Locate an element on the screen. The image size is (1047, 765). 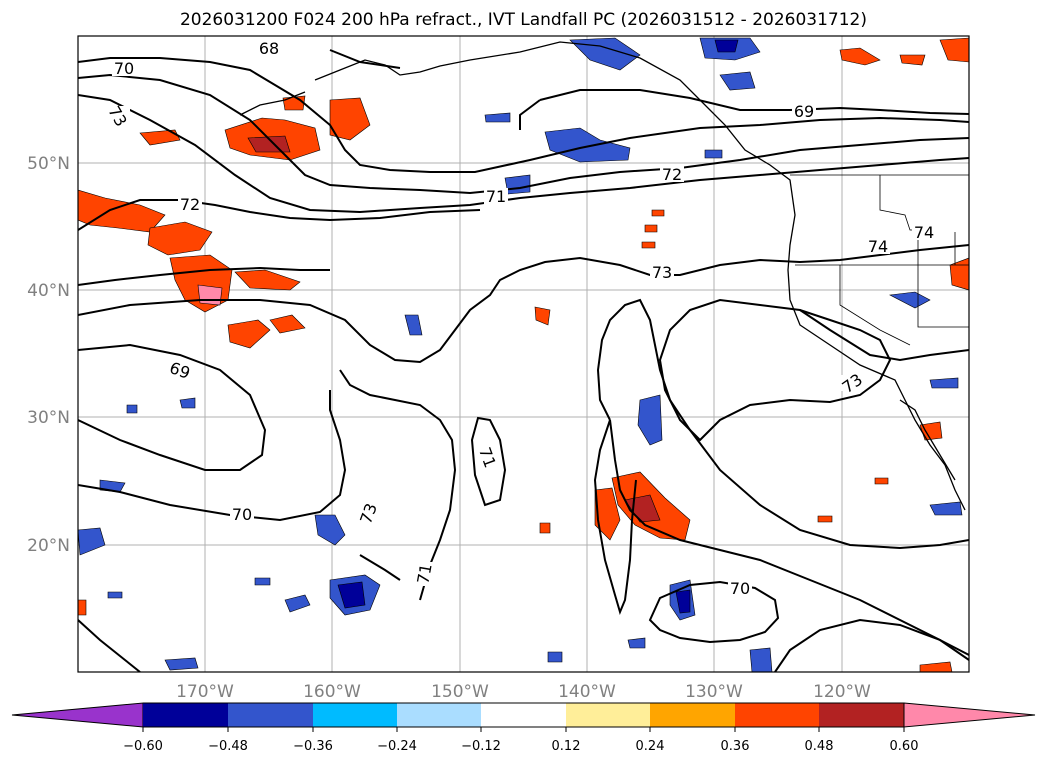
lon-label: 170°W is located at coordinates (205, 692).